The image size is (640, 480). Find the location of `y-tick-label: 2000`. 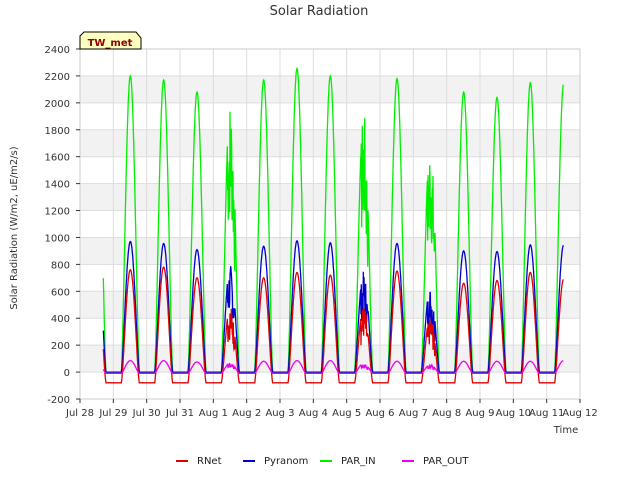

y-tick-label: 2000 is located at coordinates (57, 104).